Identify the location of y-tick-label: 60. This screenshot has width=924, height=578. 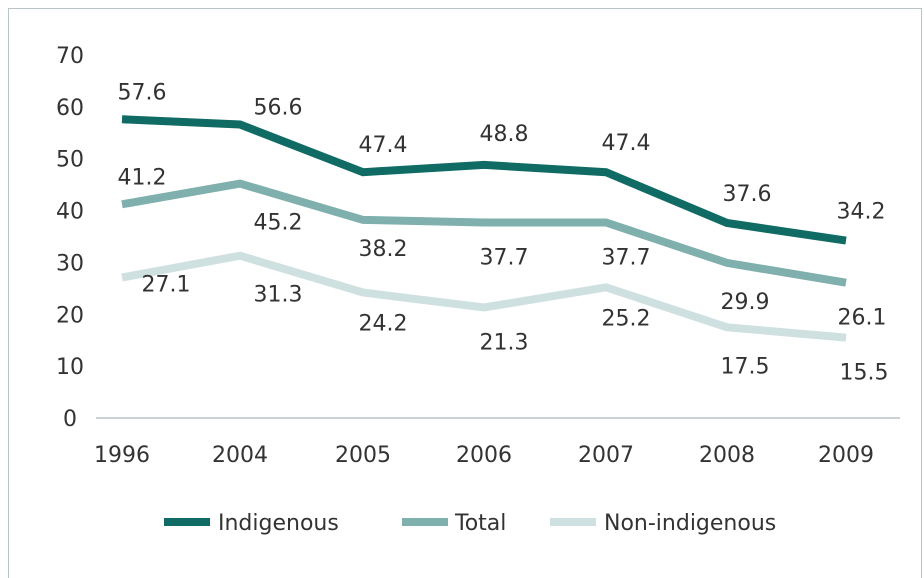
(70, 108).